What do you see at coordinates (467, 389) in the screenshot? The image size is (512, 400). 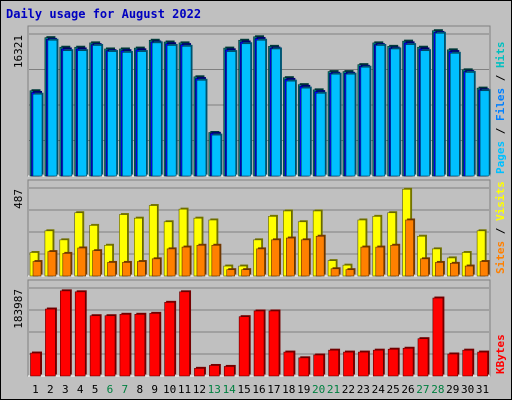 I see `x-label-30: 30` at bounding box center [467, 389].